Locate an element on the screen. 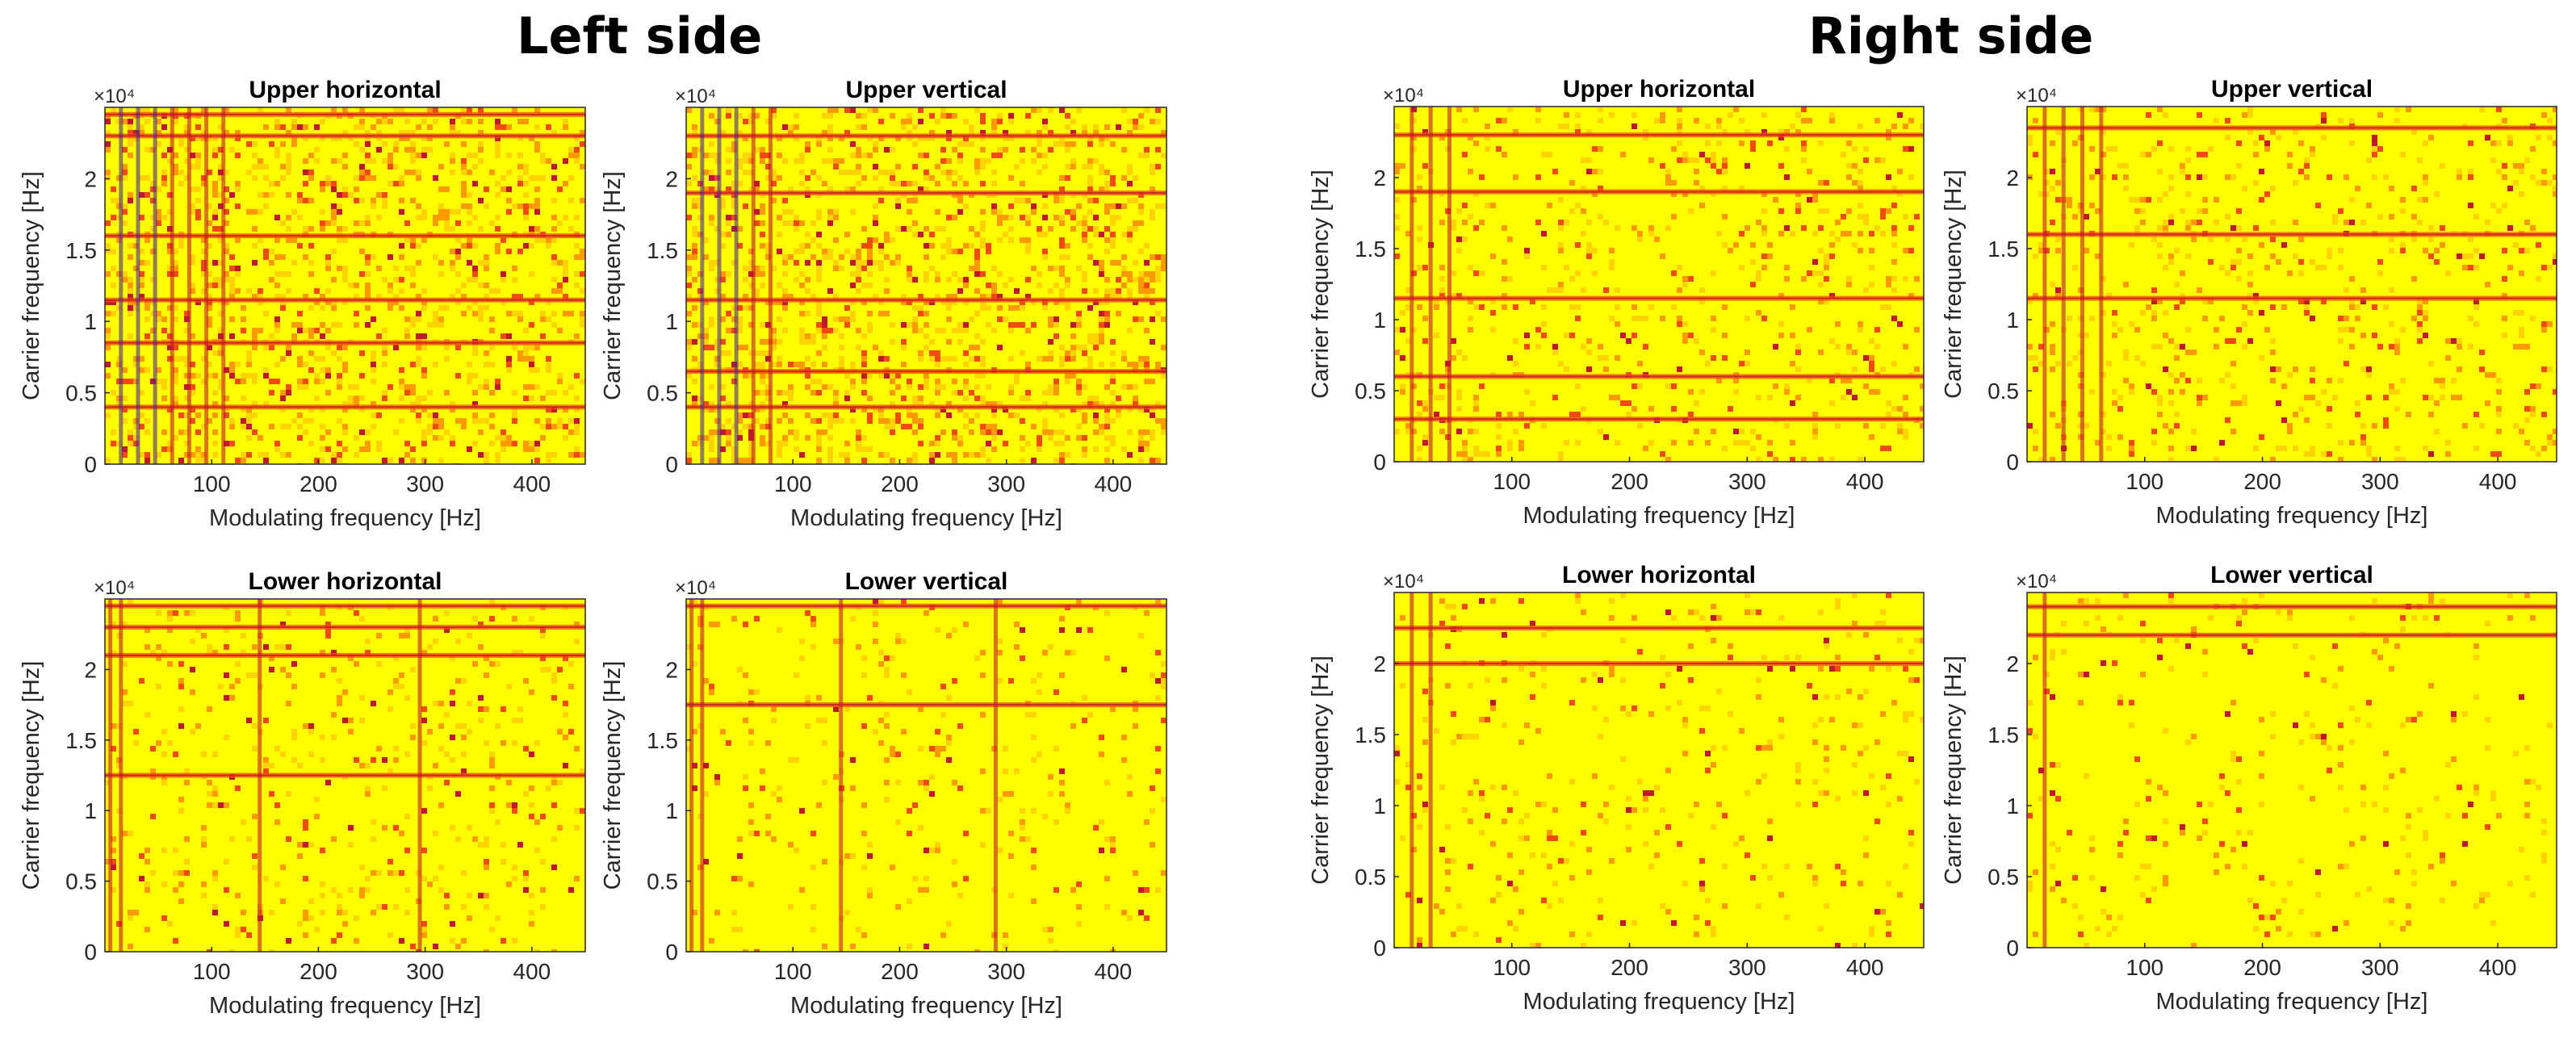 This screenshot has width=2576, height=1051. heatmap-background is located at coordinates (1659, 770).